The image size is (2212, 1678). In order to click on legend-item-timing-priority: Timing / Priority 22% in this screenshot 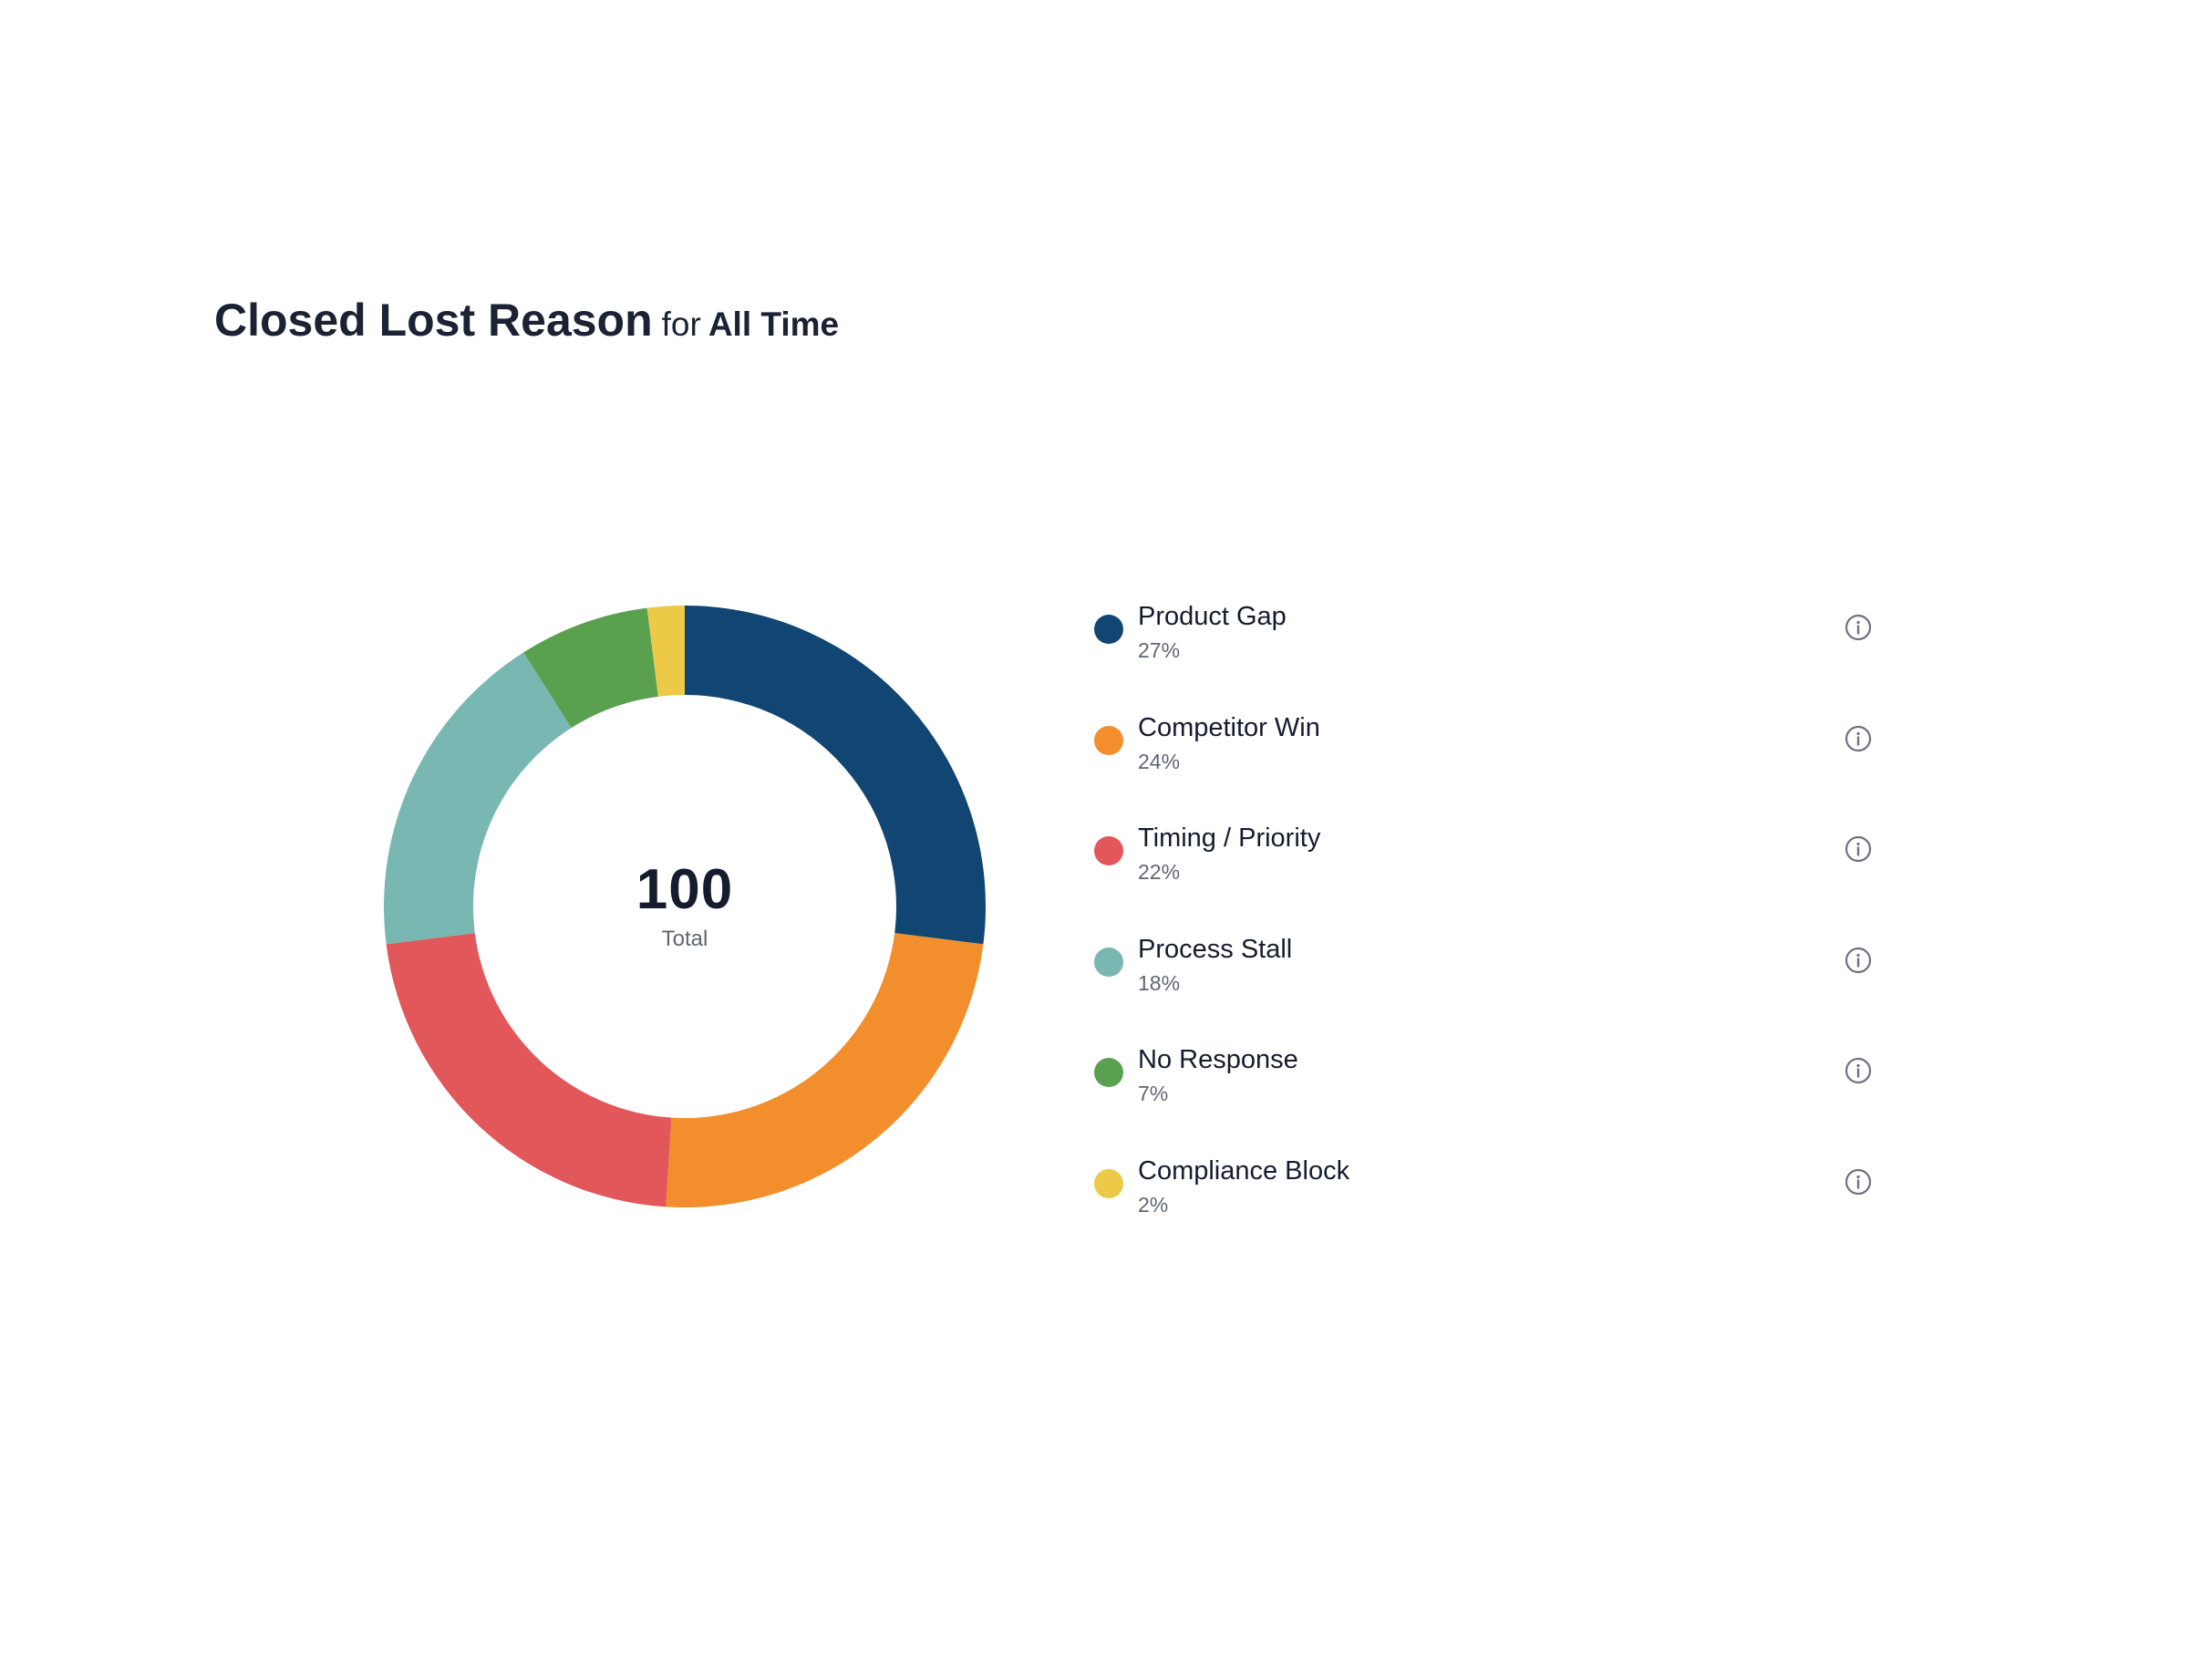, I will do `click(1490, 869)`.